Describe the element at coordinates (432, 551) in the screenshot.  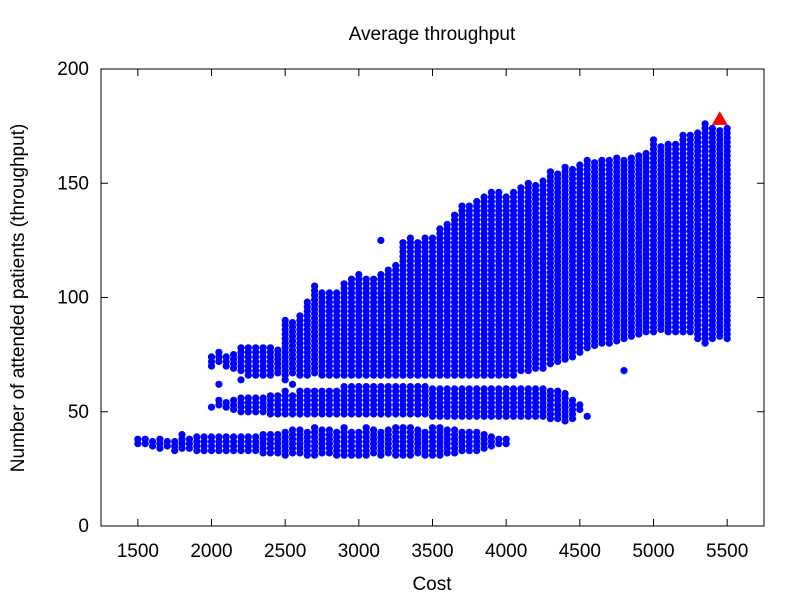
I see `x-tick-label: 3500` at that location.